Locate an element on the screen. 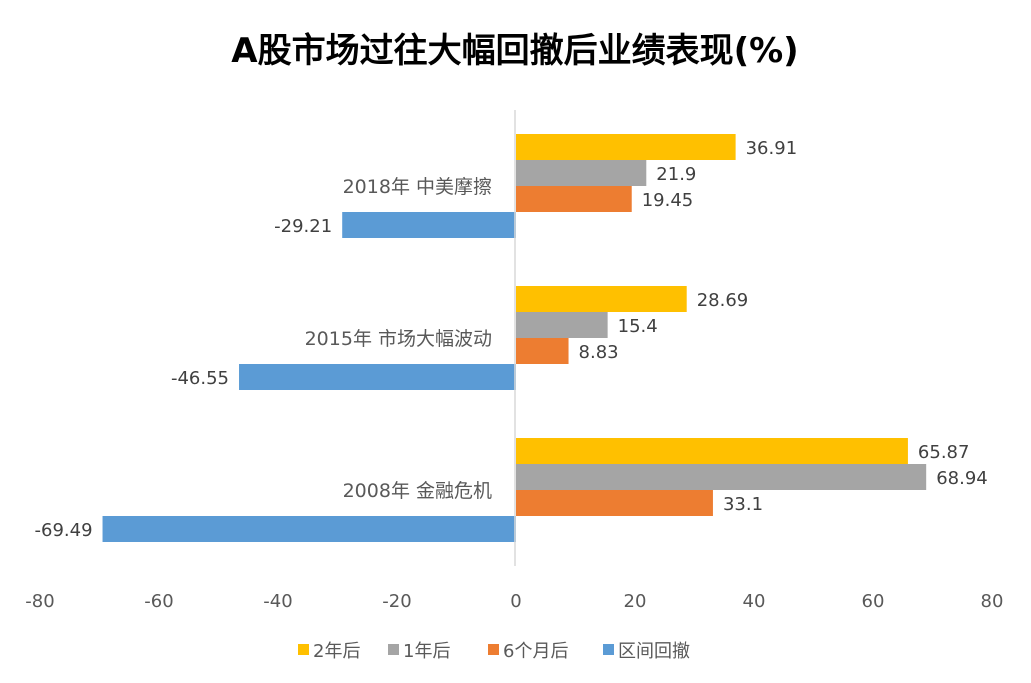 This screenshot has height=683, width=1031. x-tick-label: 80 is located at coordinates (992, 601).